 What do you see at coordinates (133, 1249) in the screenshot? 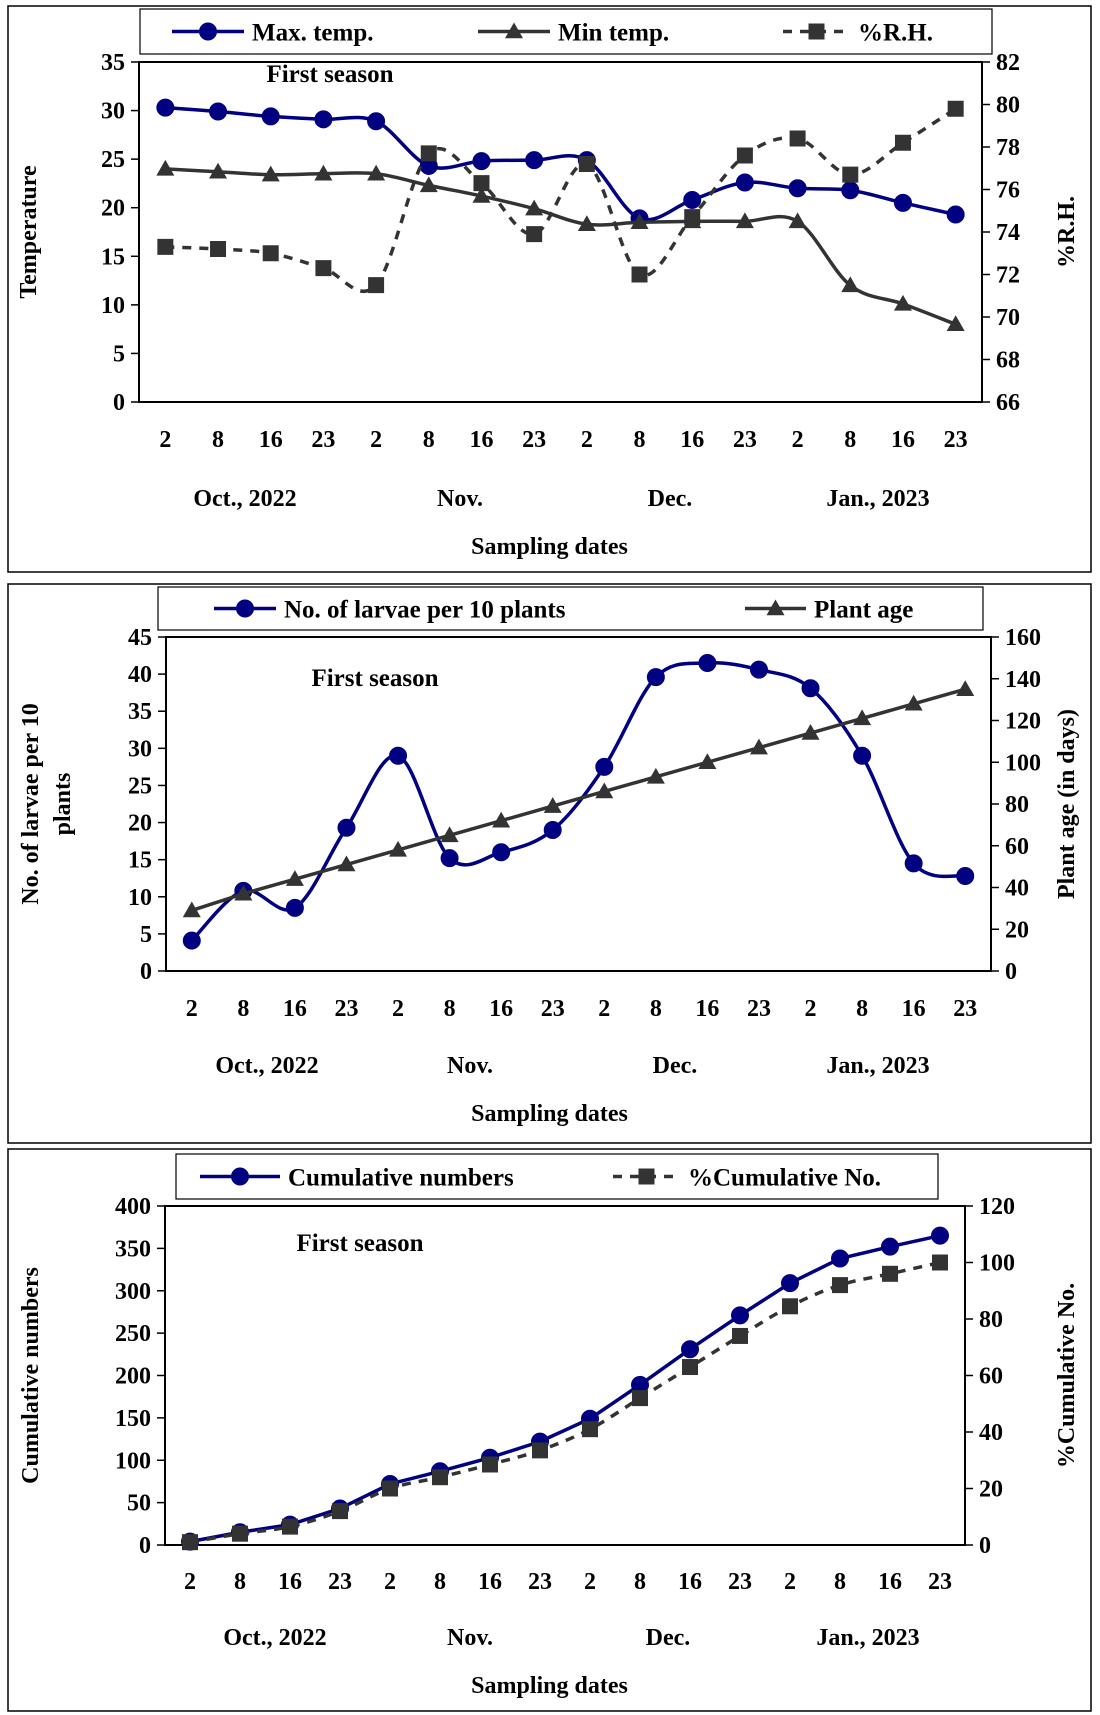
I see `y-tick-label: 350` at bounding box center [133, 1249].